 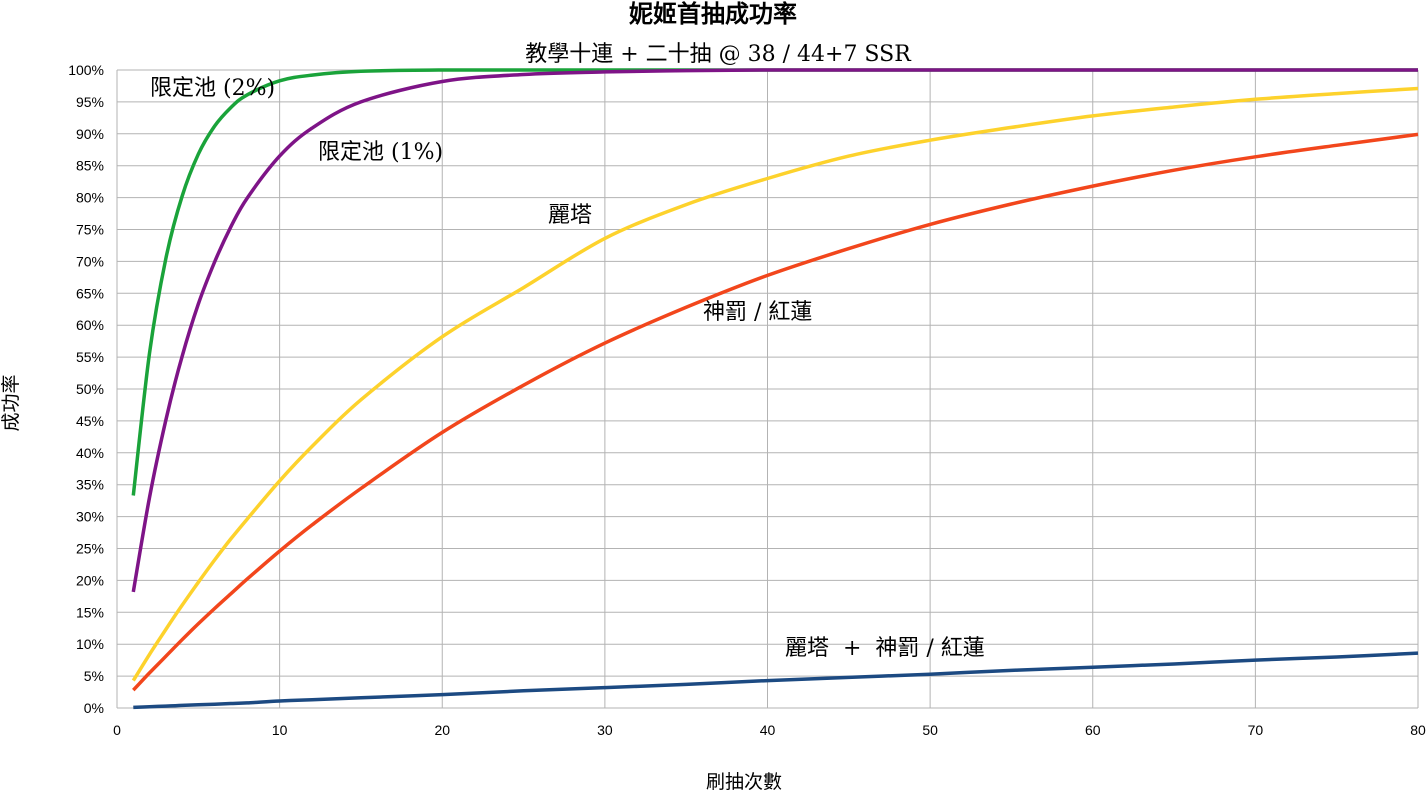 I want to click on x-tick-label: 70, so click(x=1256, y=730).